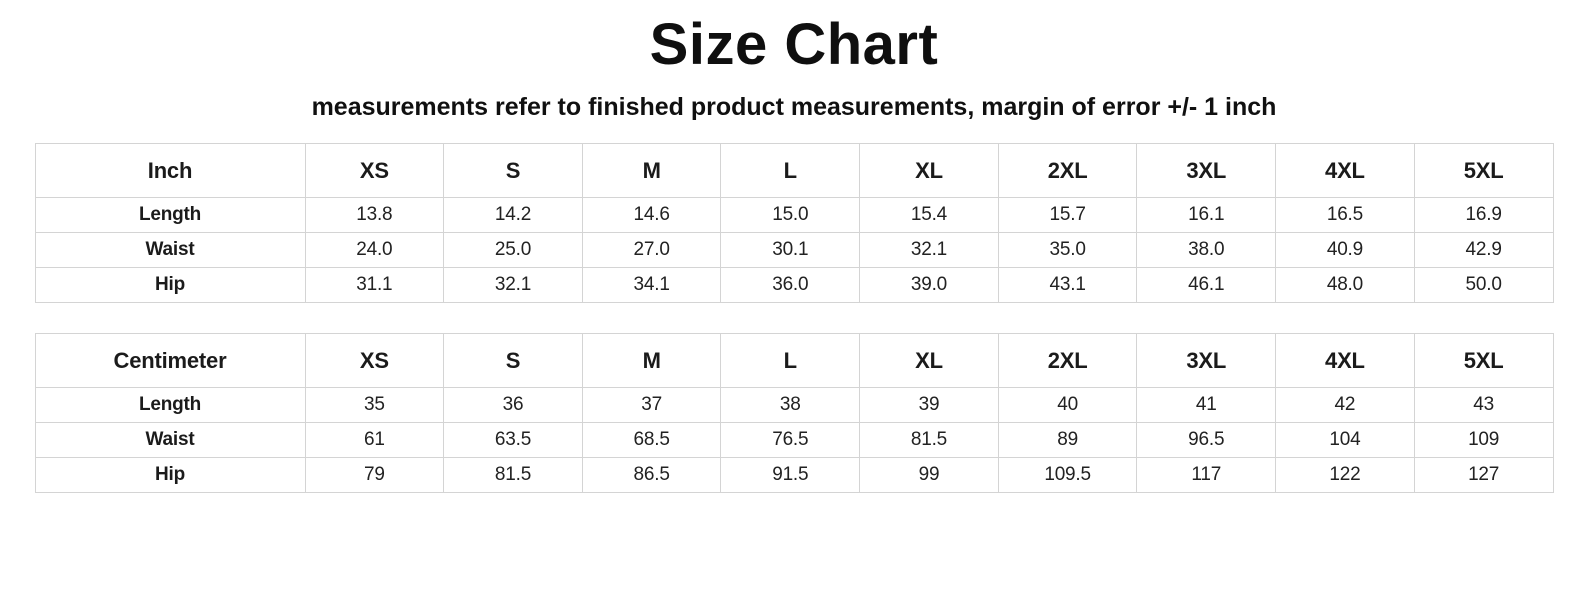 This screenshot has width=1588, height=595. Describe the element at coordinates (374, 285) in the screenshot. I see `cell-hip-xs: 31.1` at that location.